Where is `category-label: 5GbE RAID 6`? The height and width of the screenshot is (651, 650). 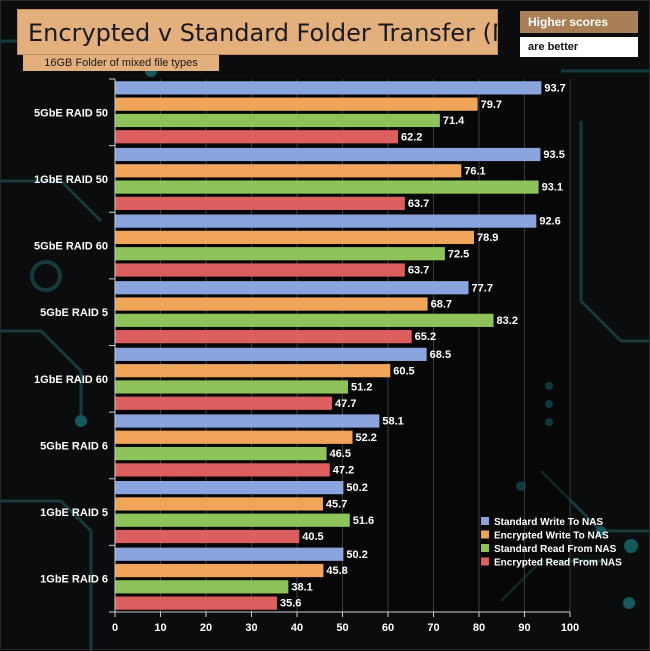 category-label: 5GbE RAID 6 is located at coordinates (74, 446).